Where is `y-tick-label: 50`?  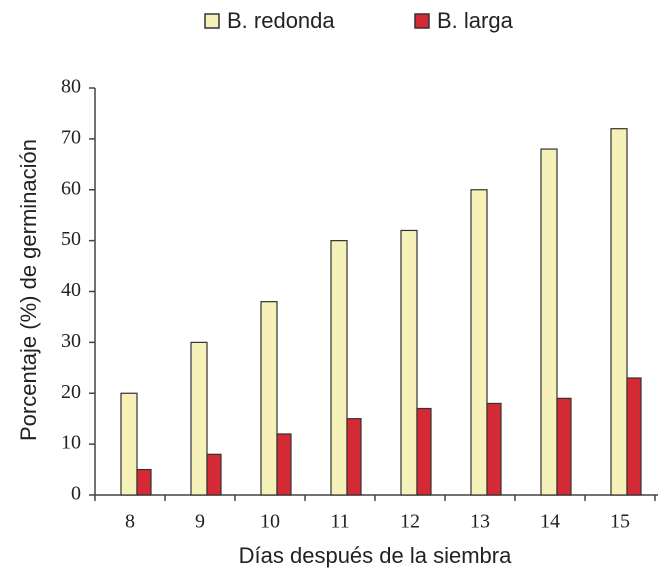 y-tick-label: 50 is located at coordinates (71, 239).